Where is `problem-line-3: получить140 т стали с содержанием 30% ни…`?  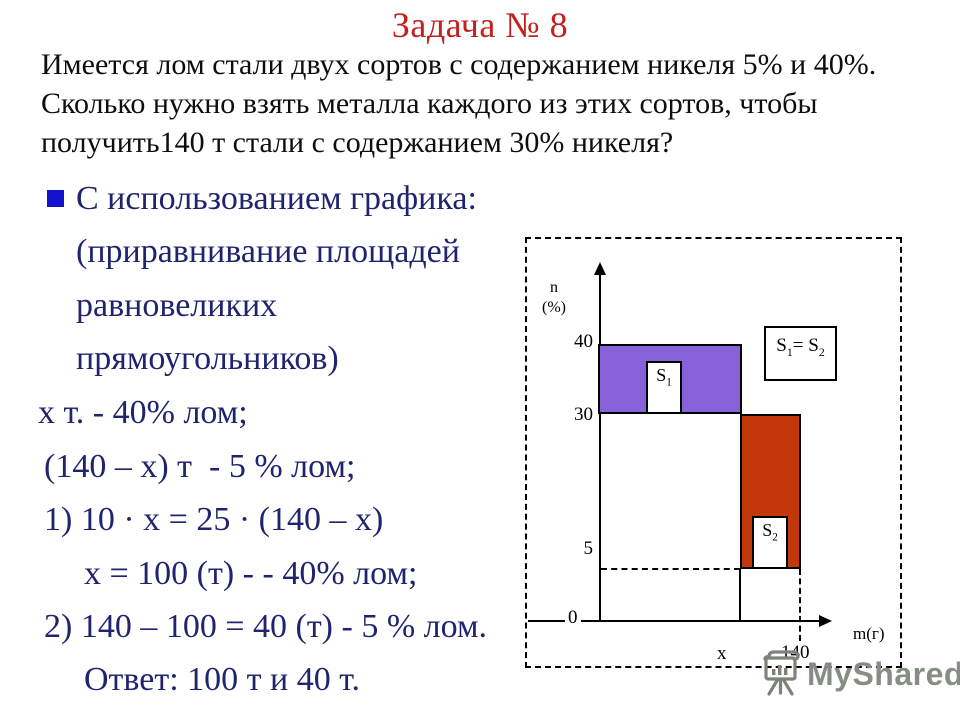 problem-line-3: получить140 т стали с содержанием 30% ни… is located at coordinates (357, 142).